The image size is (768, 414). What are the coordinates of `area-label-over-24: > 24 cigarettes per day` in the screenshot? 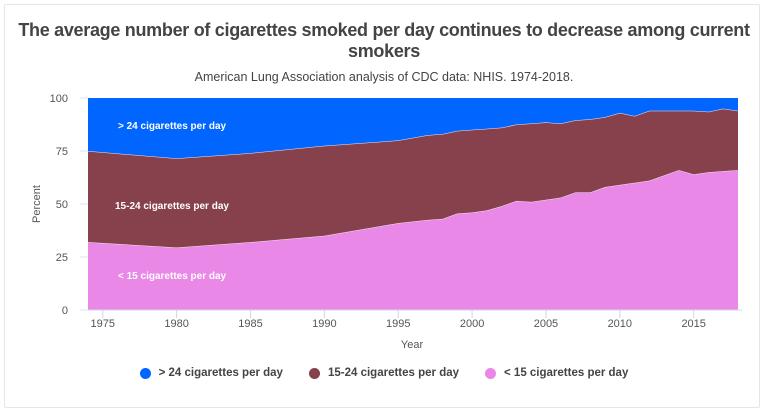 It's located at (172, 126).